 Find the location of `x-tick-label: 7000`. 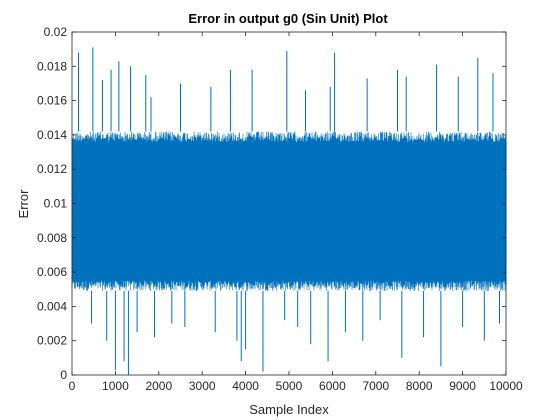

x-tick-label: 7000 is located at coordinates (375, 386).